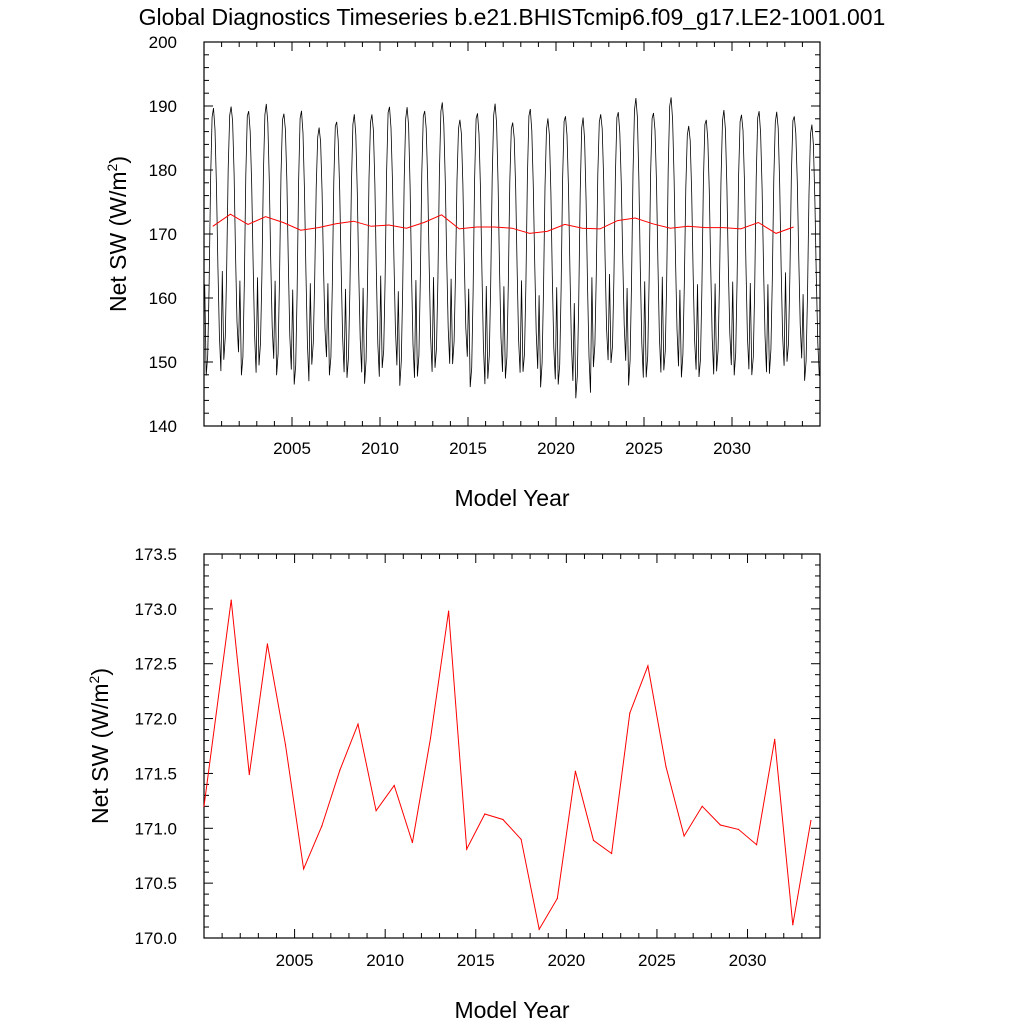  Describe the element at coordinates (163, 106) in the screenshot. I see `y-tick-label: 190` at that location.